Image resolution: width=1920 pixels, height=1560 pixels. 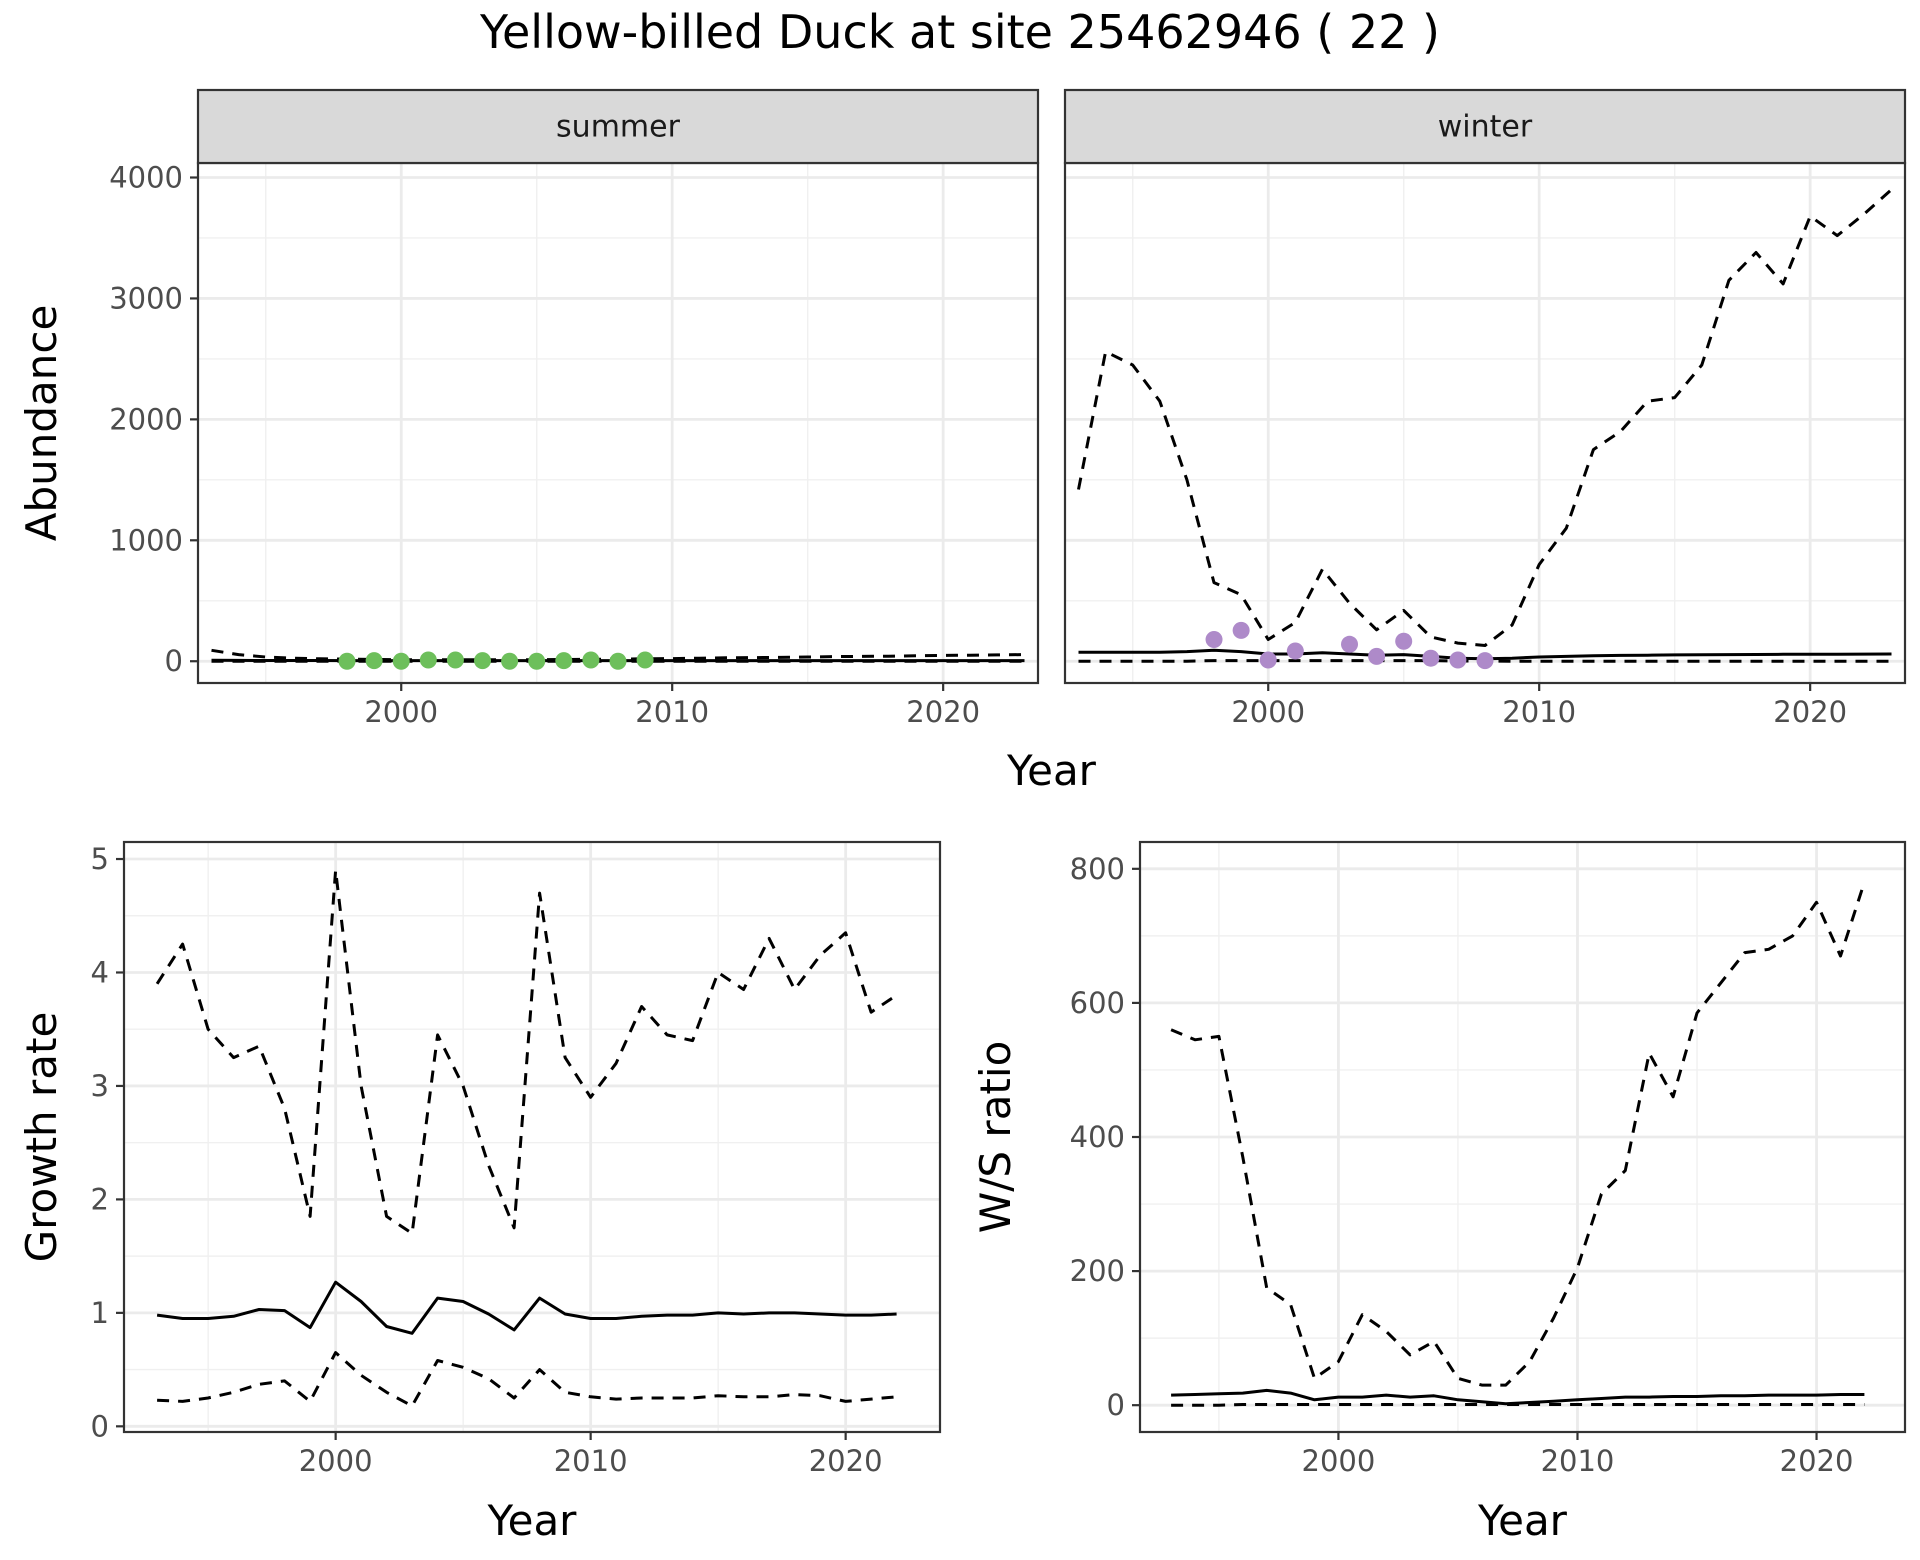 What do you see at coordinates (100, 859) in the screenshot?
I see `y-tick-label: 5` at bounding box center [100, 859].